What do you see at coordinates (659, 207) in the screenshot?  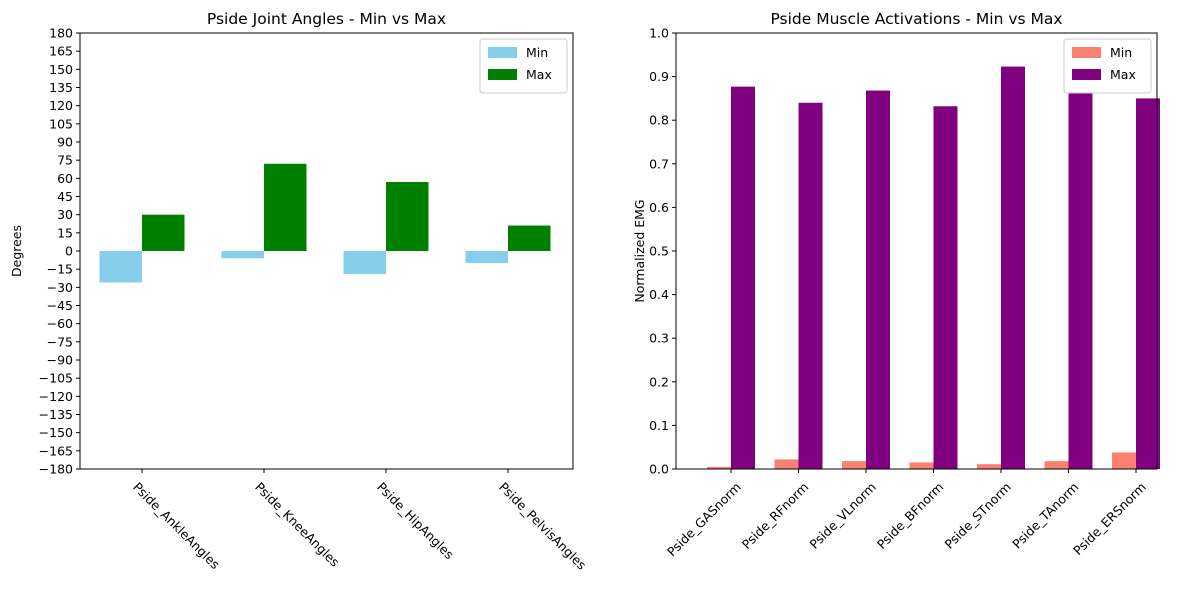 I see `y-tick-label: 0.6` at bounding box center [659, 207].